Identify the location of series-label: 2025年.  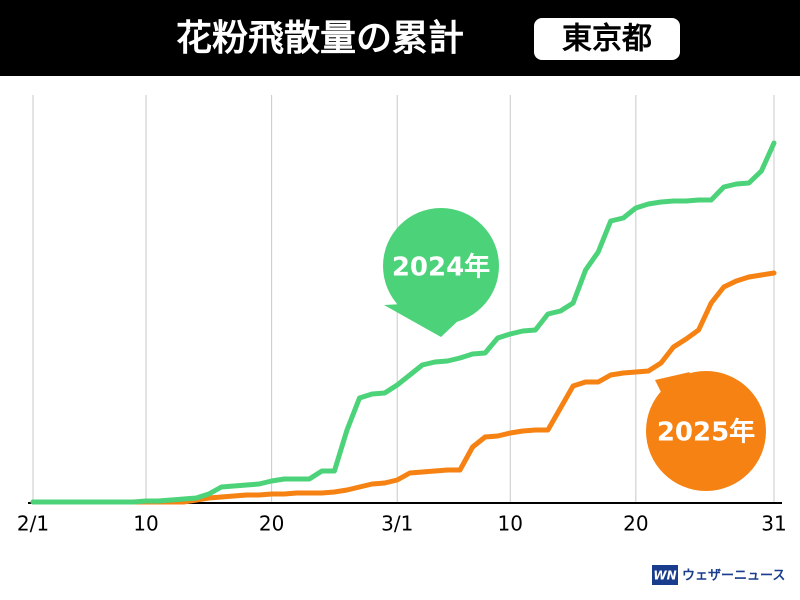
(706, 432).